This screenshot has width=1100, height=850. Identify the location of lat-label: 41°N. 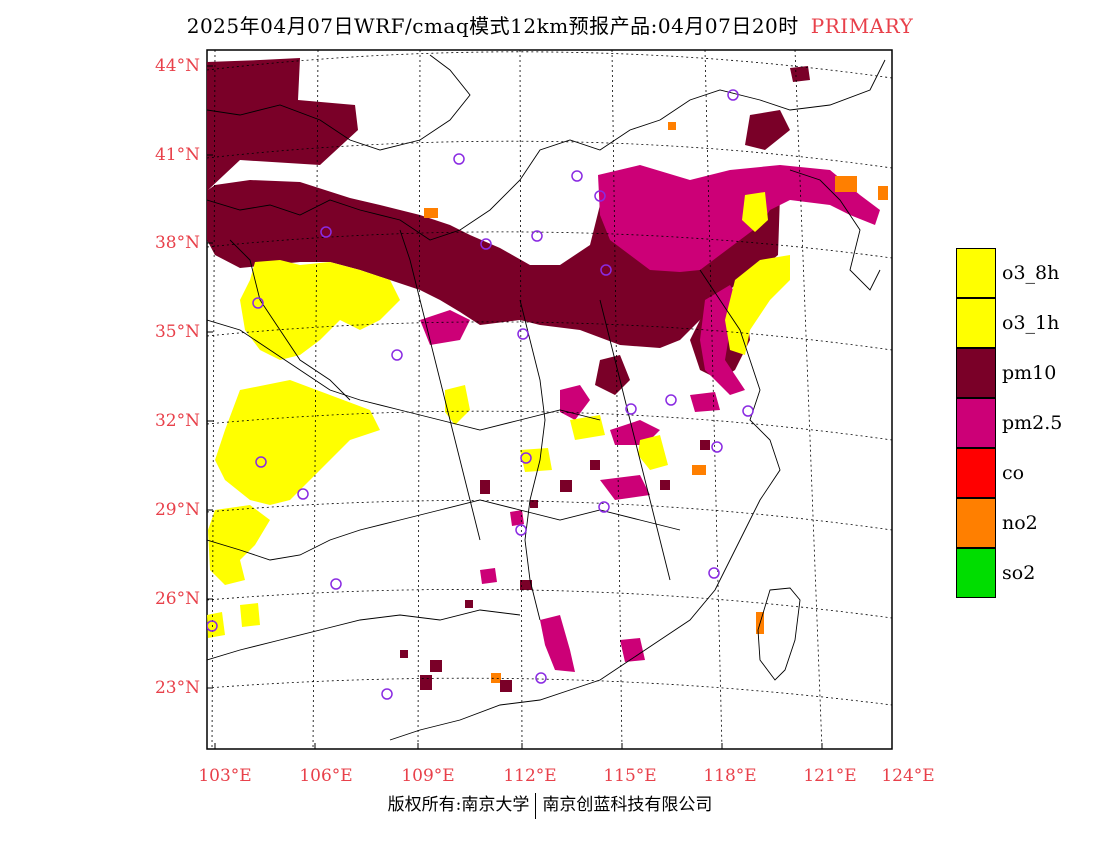
(177, 155).